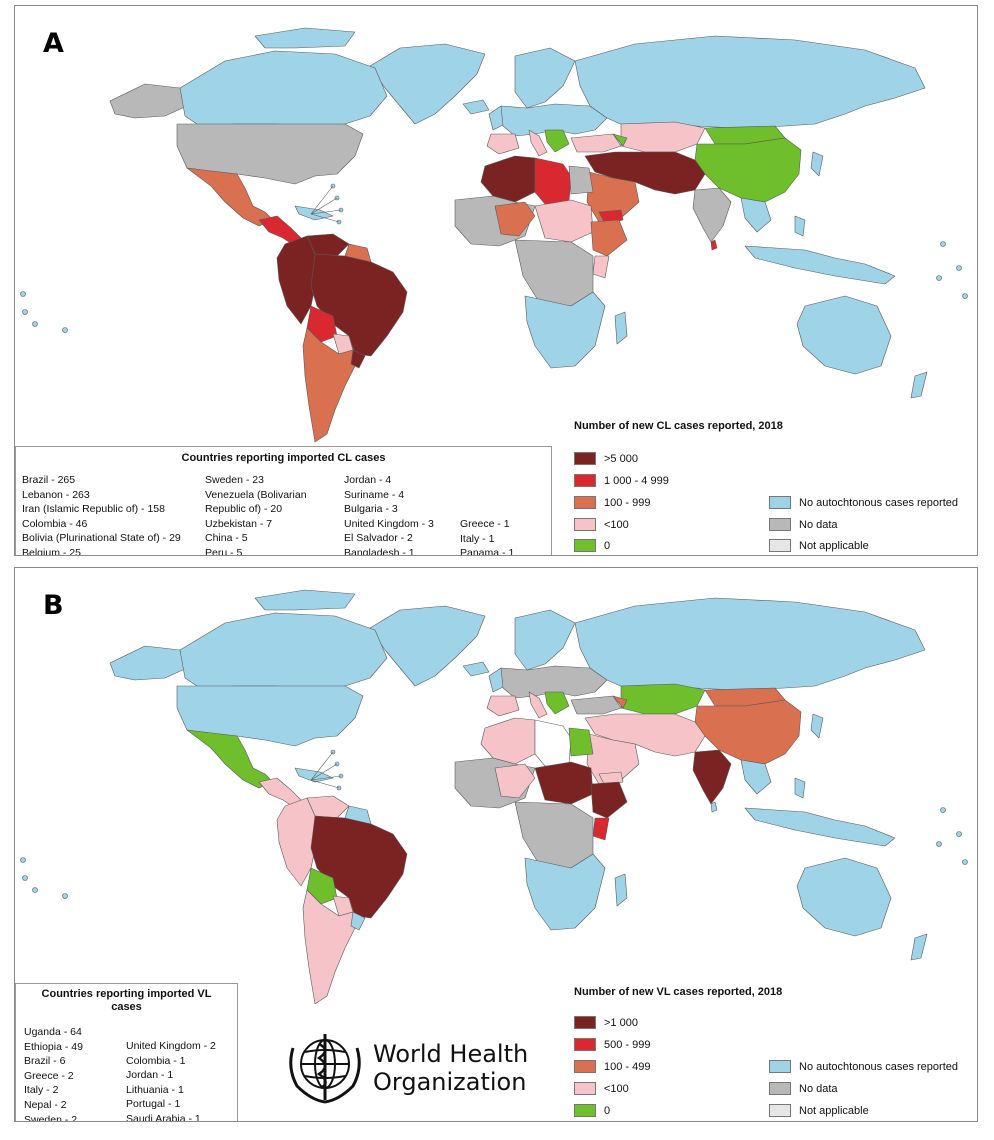 This screenshot has height=1140, width=994. I want to click on sahel, so click(515, 219).